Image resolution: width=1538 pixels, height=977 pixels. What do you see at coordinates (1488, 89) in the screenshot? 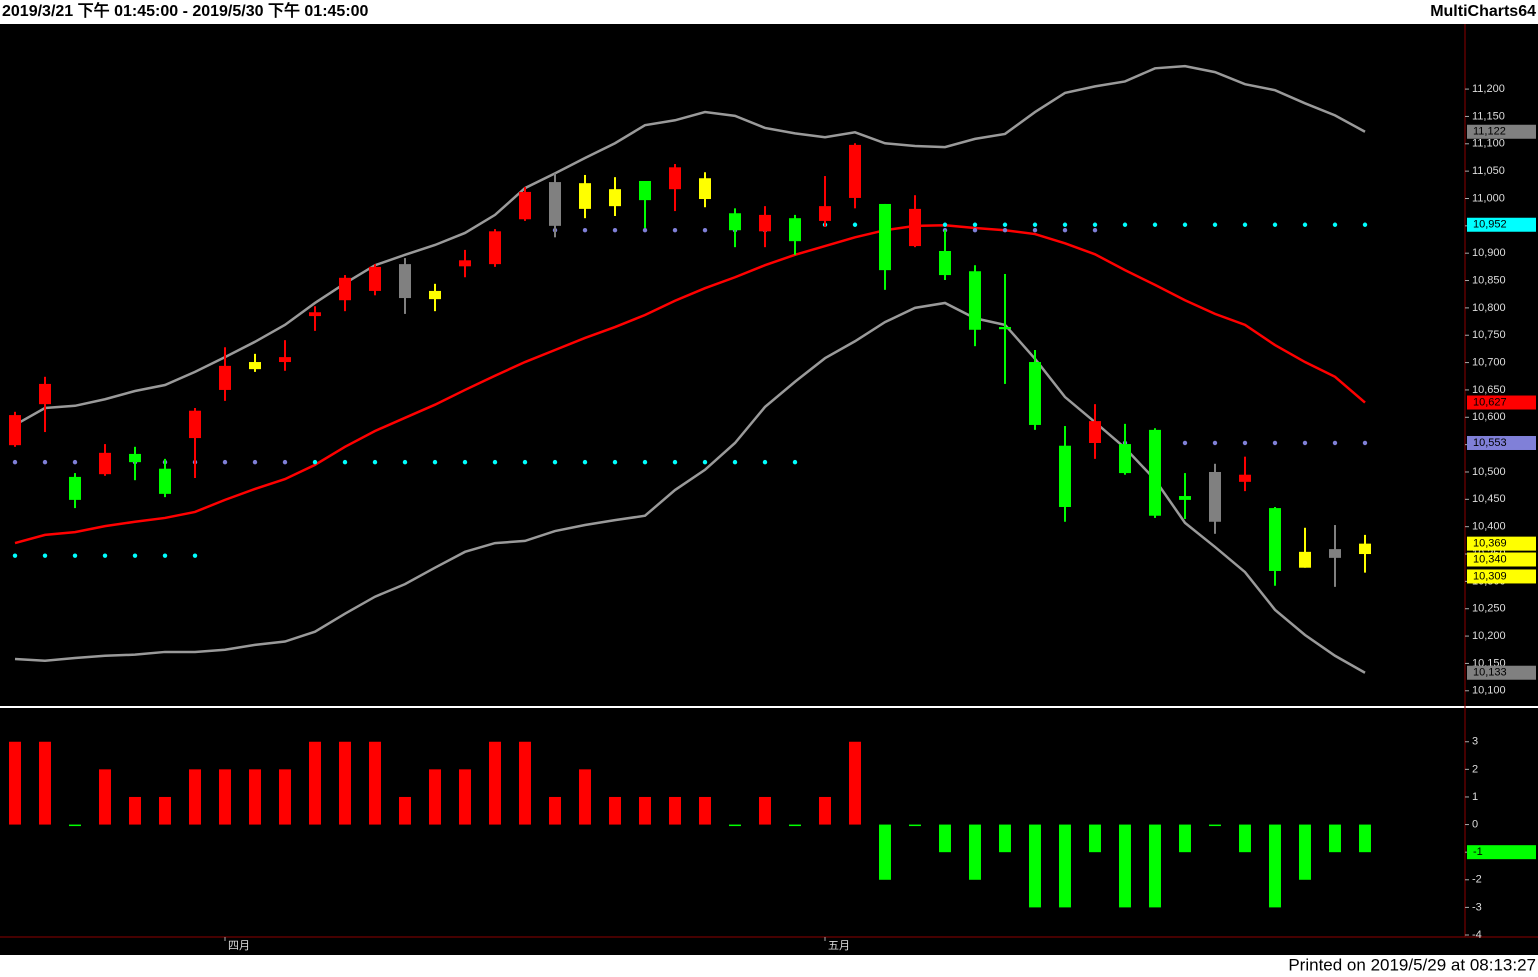
I see `y-tick-label: 11,200` at bounding box center [1488, 89].